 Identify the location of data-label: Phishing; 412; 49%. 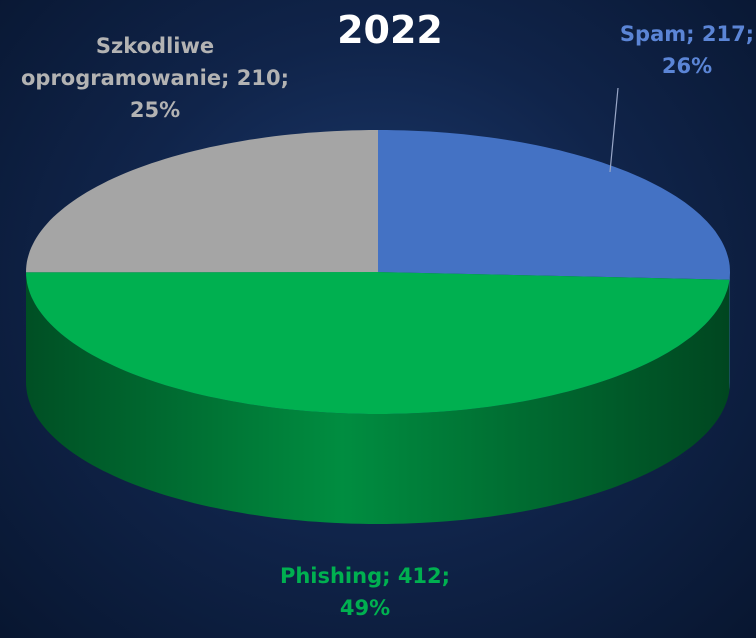
(365, 592).